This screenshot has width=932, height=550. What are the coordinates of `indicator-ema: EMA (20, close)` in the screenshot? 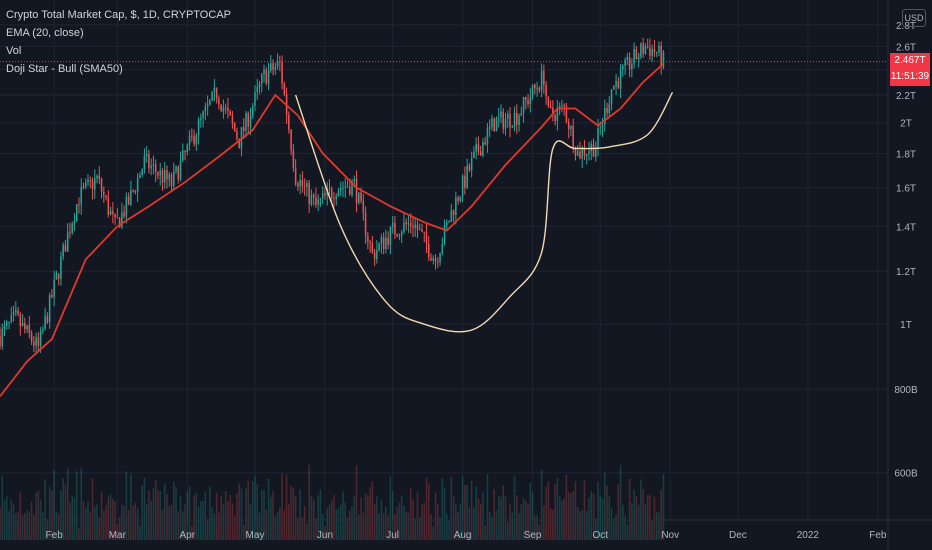 It's located at (45, 33).